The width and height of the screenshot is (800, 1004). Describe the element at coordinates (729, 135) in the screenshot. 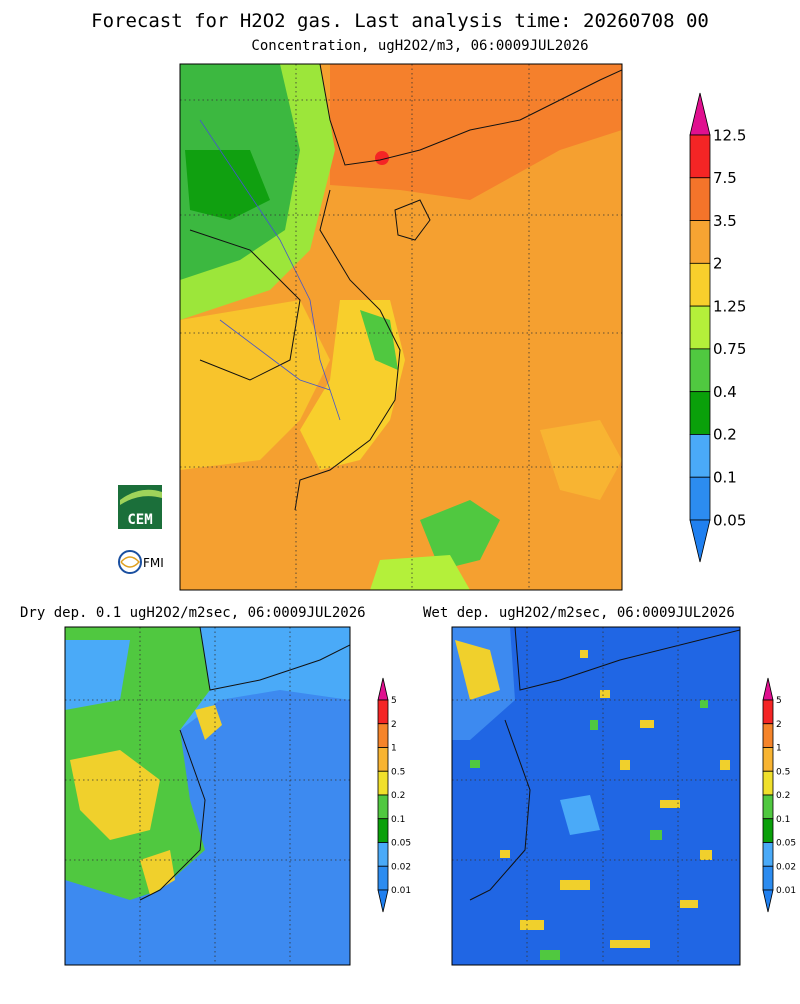

I see `legend-label: 12.5` at that location.